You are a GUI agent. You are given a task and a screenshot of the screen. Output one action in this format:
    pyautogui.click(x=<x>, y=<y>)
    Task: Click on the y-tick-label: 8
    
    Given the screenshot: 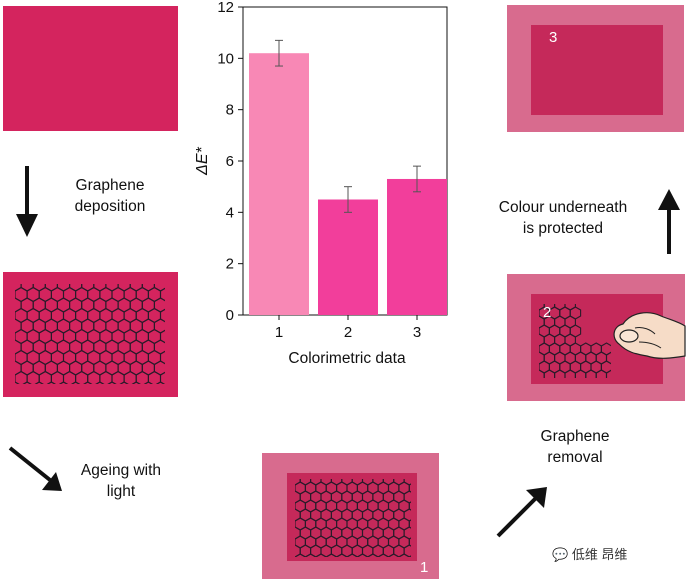 What is the action you would take?
    pyautogui.click(x=230, y=110)
    